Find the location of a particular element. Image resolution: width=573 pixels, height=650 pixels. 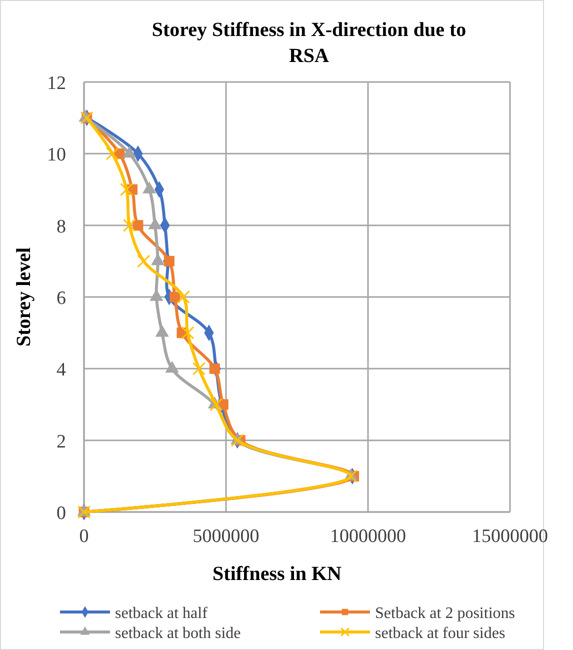

legend-label: setback at four sides is located at coordinates (440, 633).